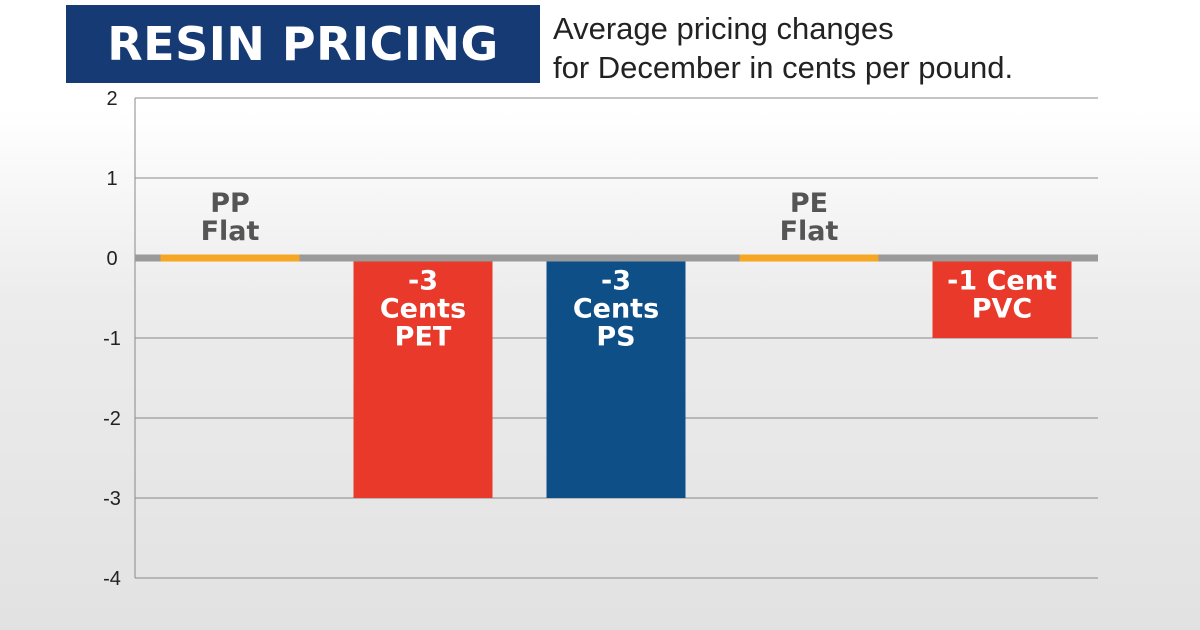  I want to click on y-tick-label: -2, so click(112, 419).